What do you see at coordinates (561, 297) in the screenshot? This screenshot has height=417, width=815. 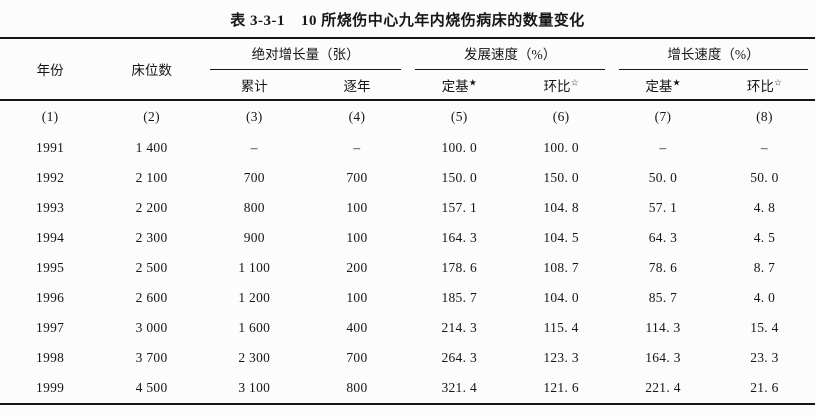 I see `table-cell: 104. 0` at bounding box center [561, 297].